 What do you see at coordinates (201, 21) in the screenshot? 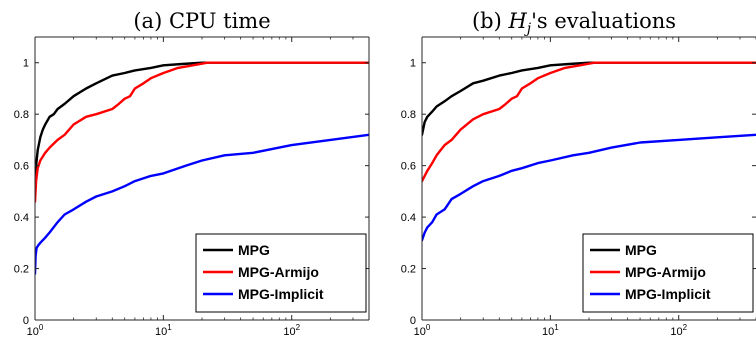
I see `chart-title: (a) CPU time` at bounding box center [201, 21].